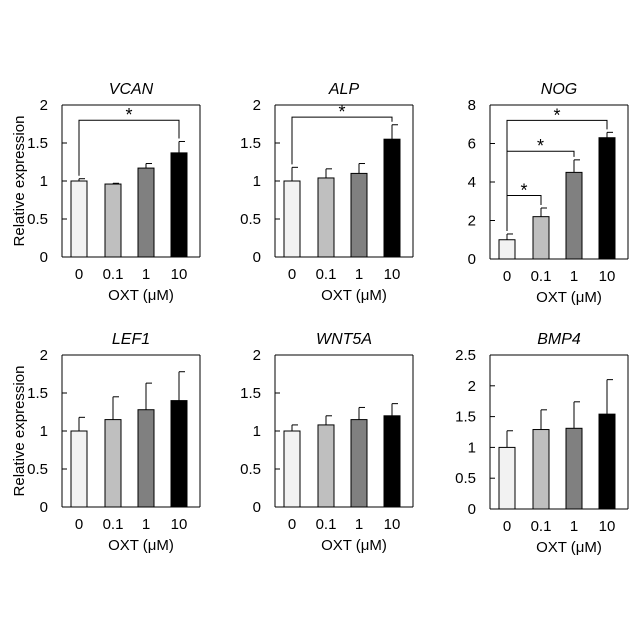 The image size is (640, 640). I want to click on y-tick-label: 4, so click(472, 182).